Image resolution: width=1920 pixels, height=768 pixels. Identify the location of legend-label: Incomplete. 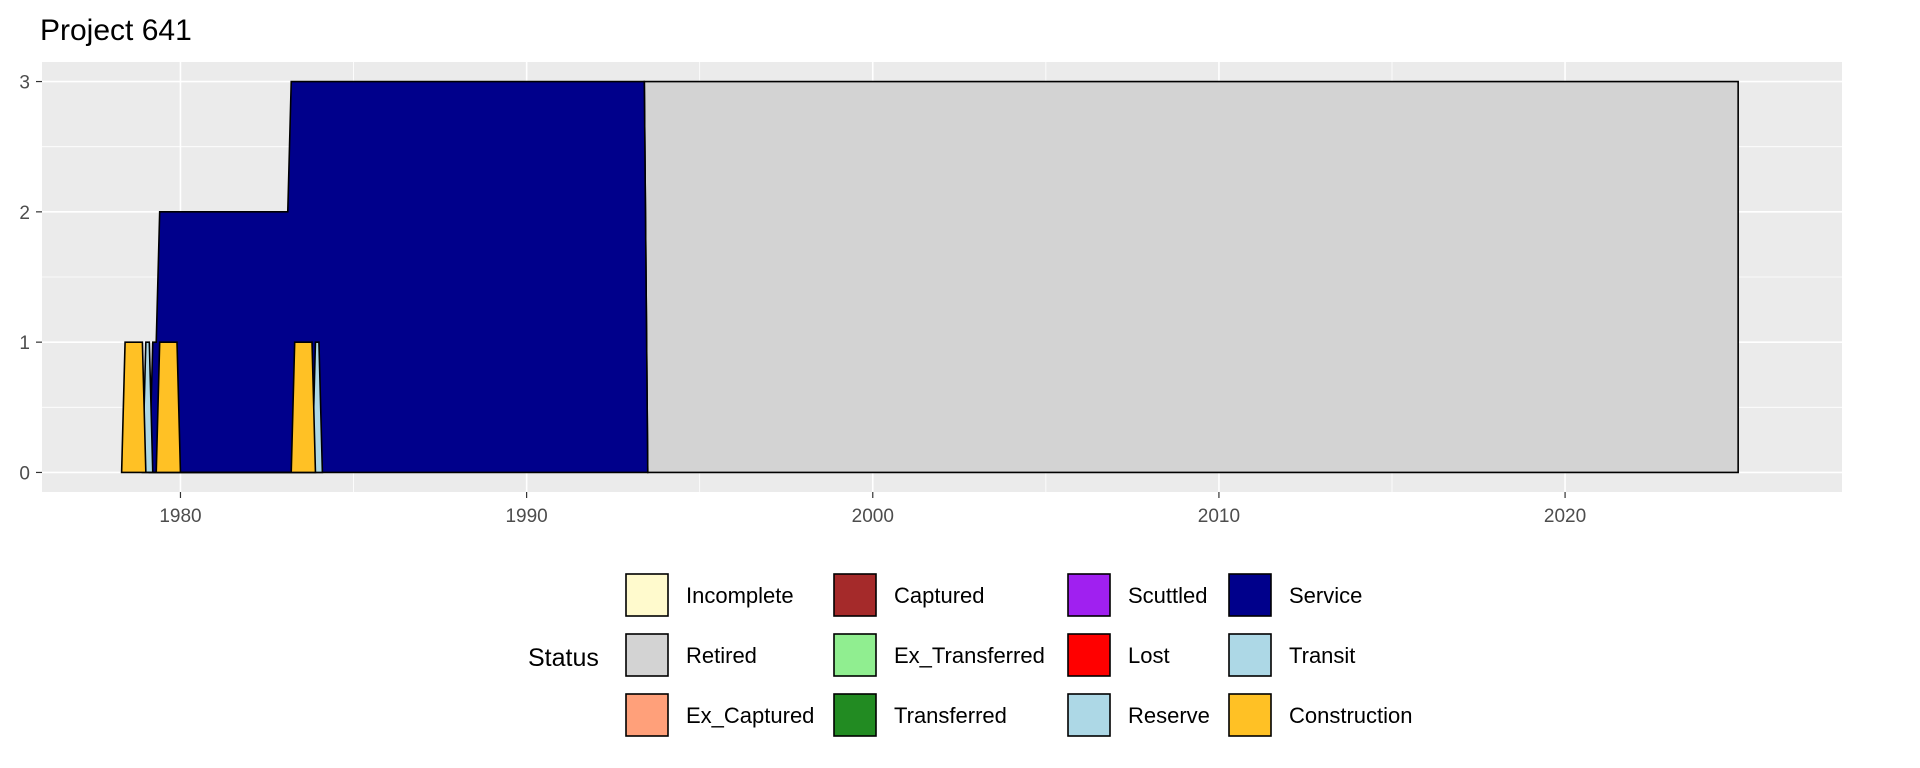
(740, 595).